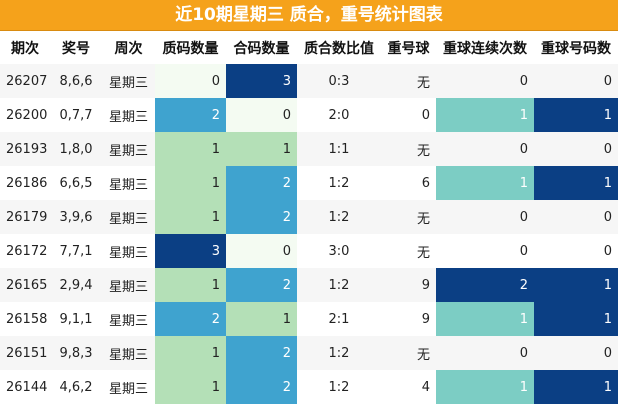 The width and height of the screenshot is (618, 405). Describe the element at coordinates (25, 319) in the screenshot. I see `cell-issue: 26158` at that location.